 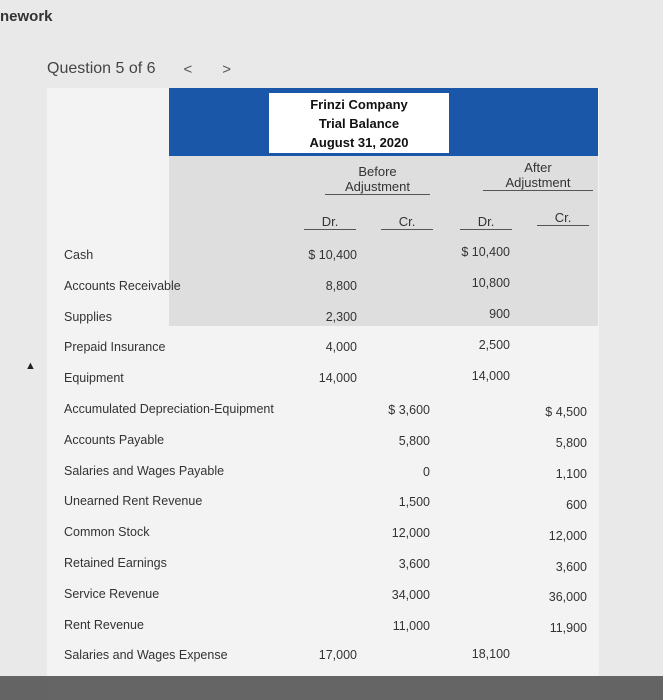 I want to click on amount-a-dr: 900, so click(x=499, y=313).